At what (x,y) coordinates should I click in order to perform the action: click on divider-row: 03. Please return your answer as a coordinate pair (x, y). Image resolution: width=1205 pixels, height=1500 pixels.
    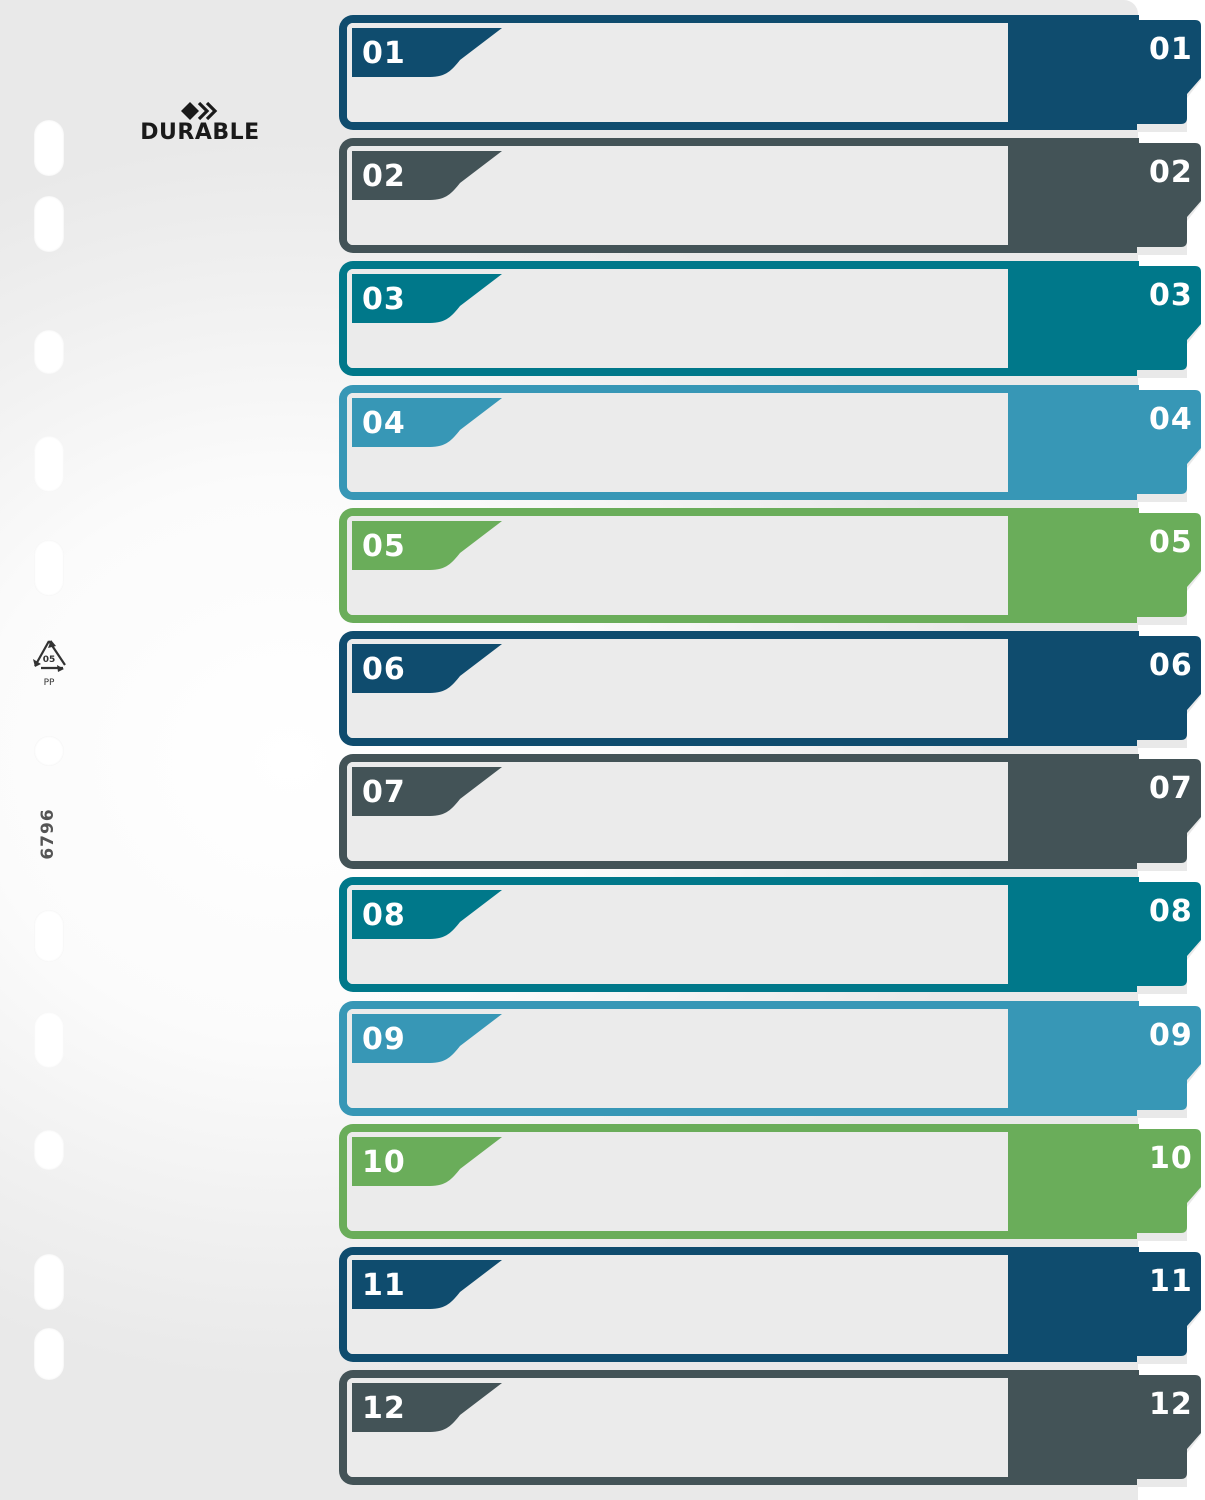
    Looking at the image, I should click on (739, 318).